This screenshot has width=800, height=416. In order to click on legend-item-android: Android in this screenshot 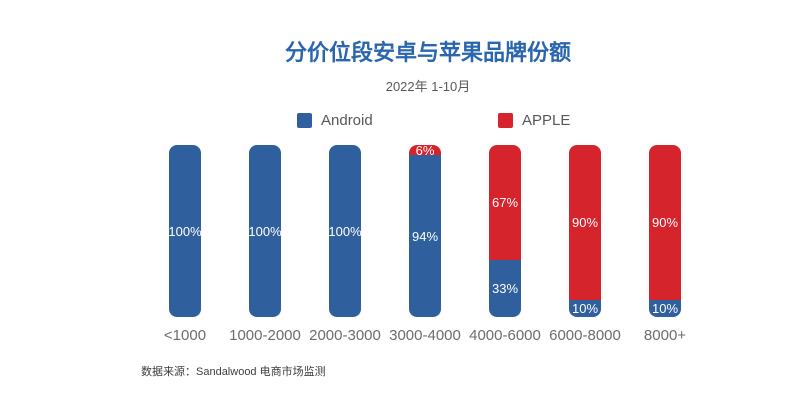, I will do `click(335, 120)`.